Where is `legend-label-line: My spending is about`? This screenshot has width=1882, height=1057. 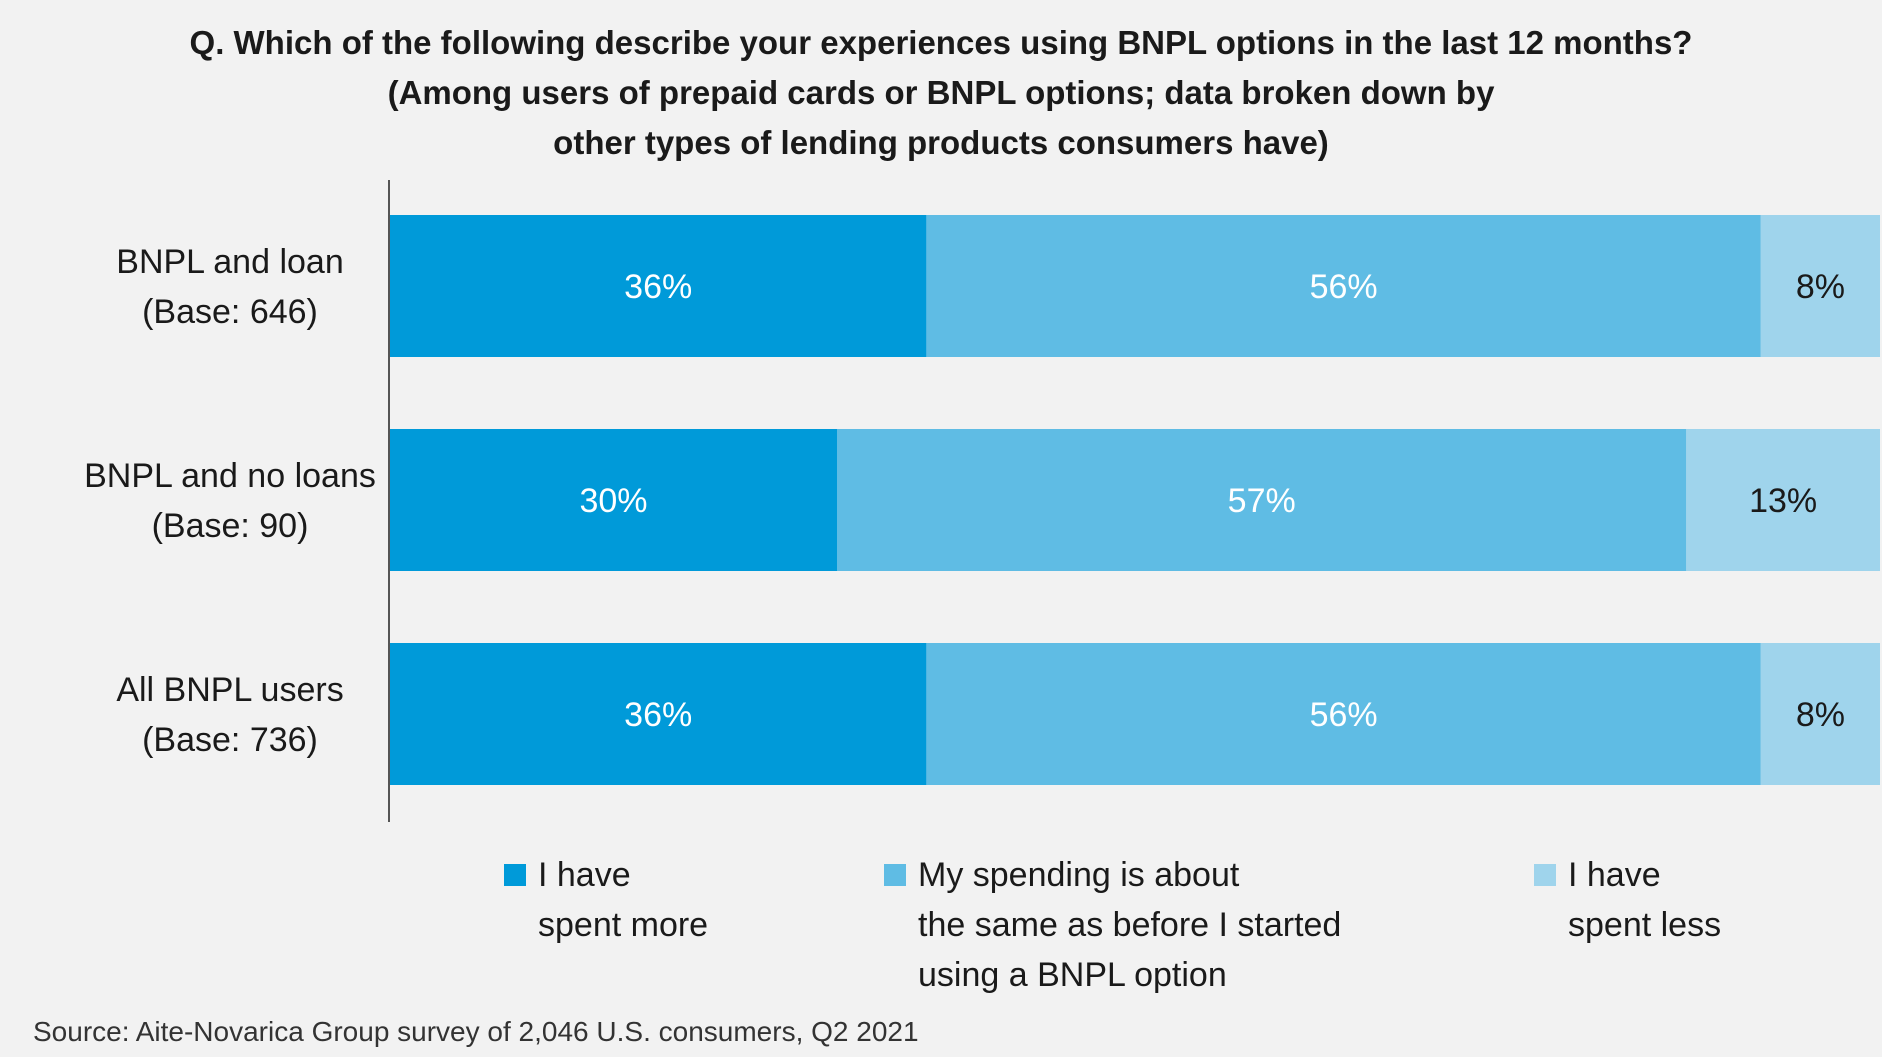
legend-label-line: My spending is about is located at coordinates (1079, 875).